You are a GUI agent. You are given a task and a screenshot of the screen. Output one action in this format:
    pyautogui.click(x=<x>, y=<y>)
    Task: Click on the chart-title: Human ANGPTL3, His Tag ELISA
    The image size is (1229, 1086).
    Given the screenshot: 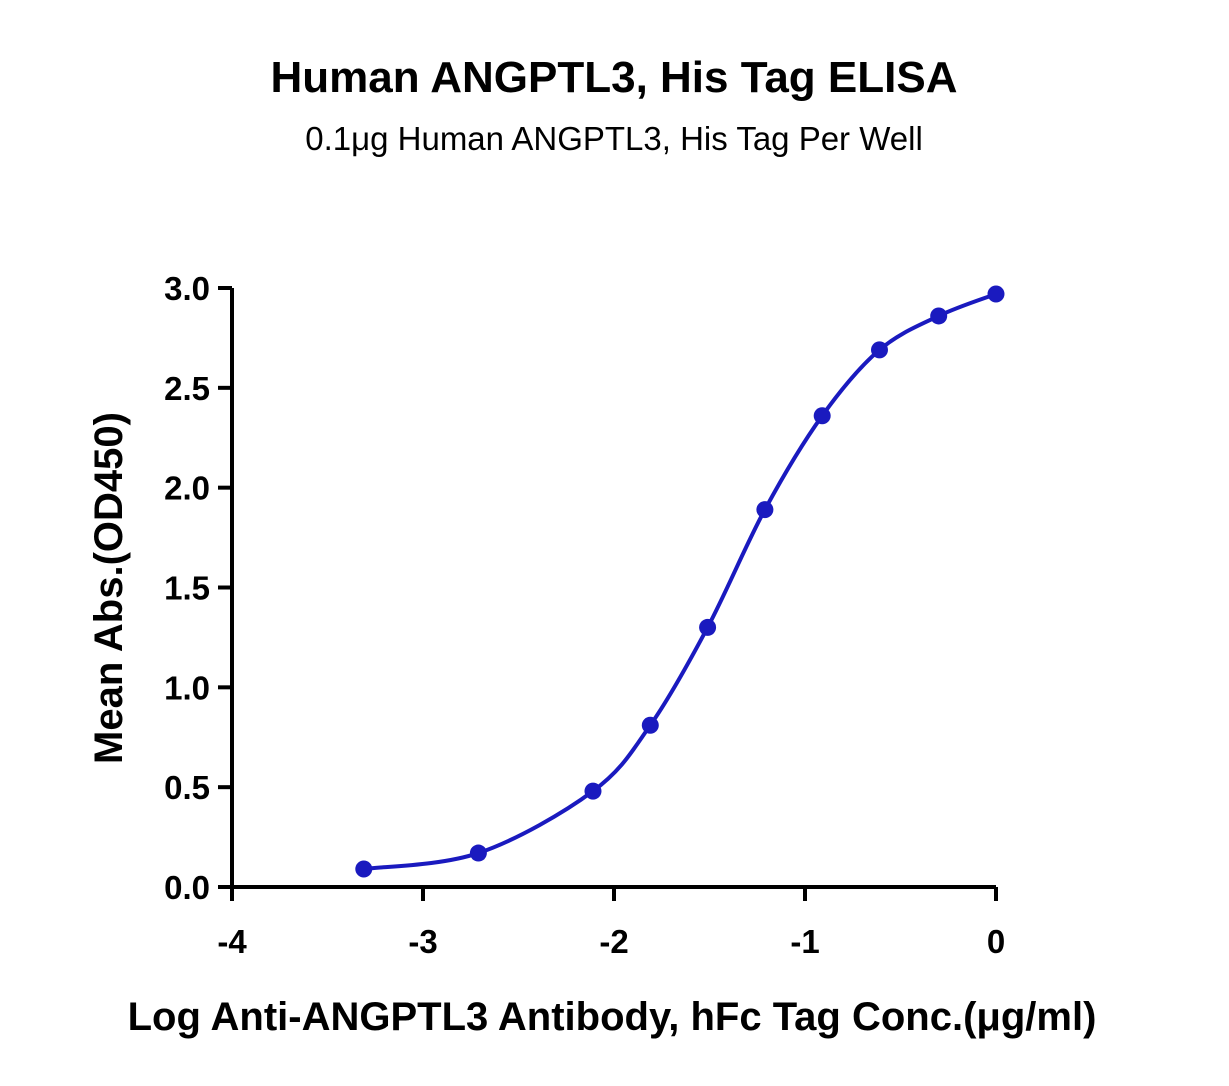 What is the action you would take?
    pyautogui.click(x=614, y=77)
    